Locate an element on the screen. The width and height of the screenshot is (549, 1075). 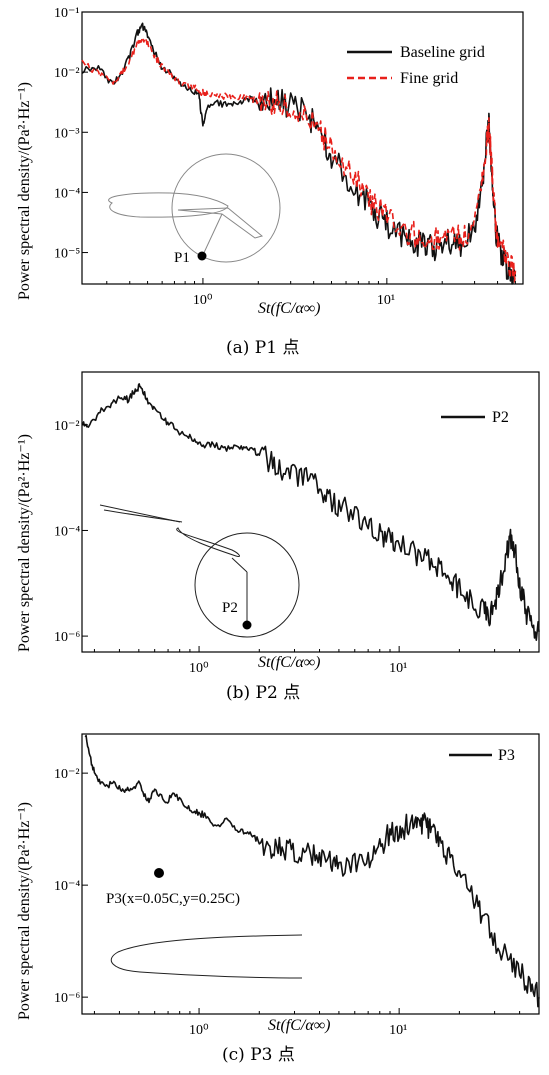
y-tick-label: 10⁻³ is located at coordinates (67, 133).